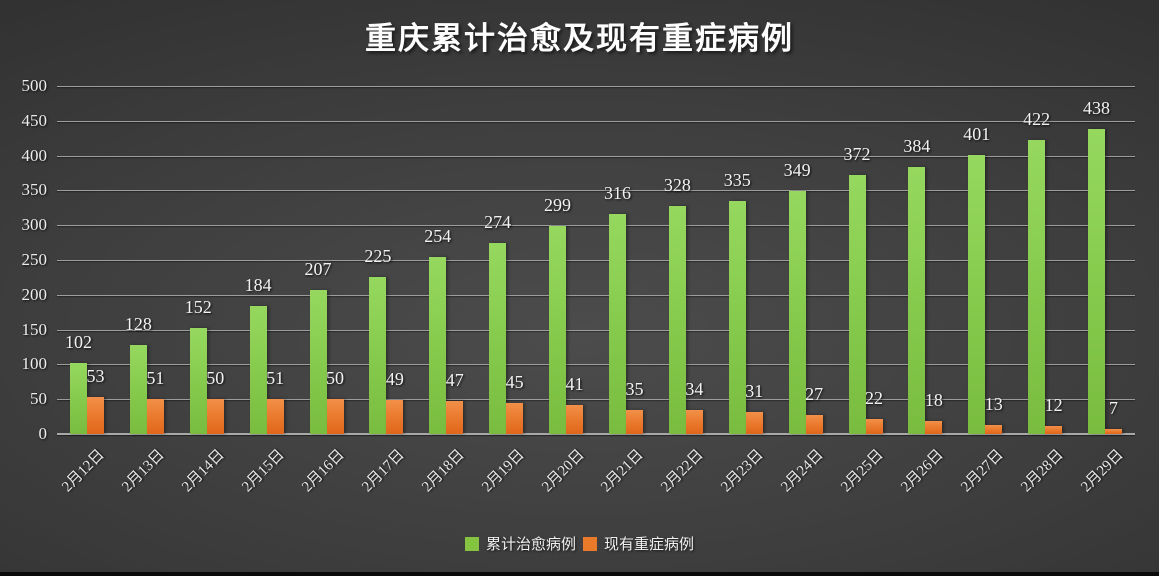  What do you see at coordinates (1042, 471) in the screenshot?
I see `x-tick-label: 2月28日` at bounding box center [1042, 471].